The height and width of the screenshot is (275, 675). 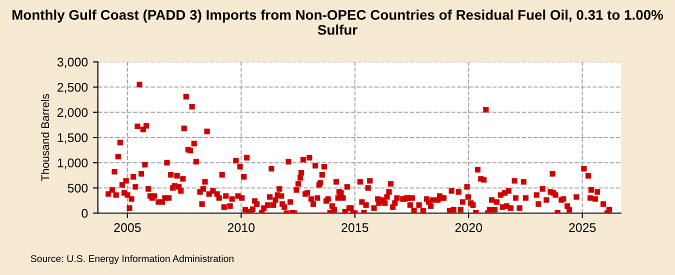 I want to click on source-note: Source: U.S. Energy Information Administration, so click(x=132, y=259).